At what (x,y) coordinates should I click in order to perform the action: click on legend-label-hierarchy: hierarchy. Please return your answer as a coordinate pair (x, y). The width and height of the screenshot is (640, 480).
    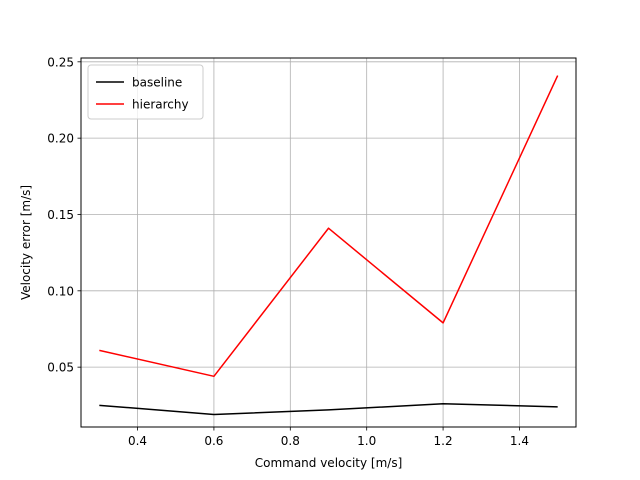
    Looking at the image, I should click on (160, 105).